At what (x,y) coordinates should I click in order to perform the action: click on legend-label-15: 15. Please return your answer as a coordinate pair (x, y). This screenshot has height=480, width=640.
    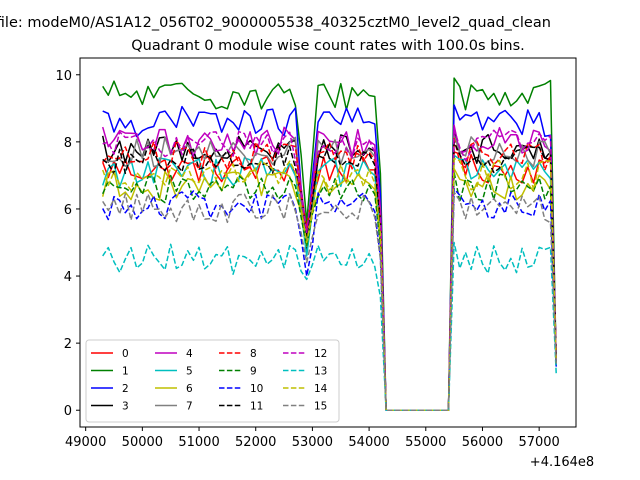
    Looking at the image, I should click on (320, 407).